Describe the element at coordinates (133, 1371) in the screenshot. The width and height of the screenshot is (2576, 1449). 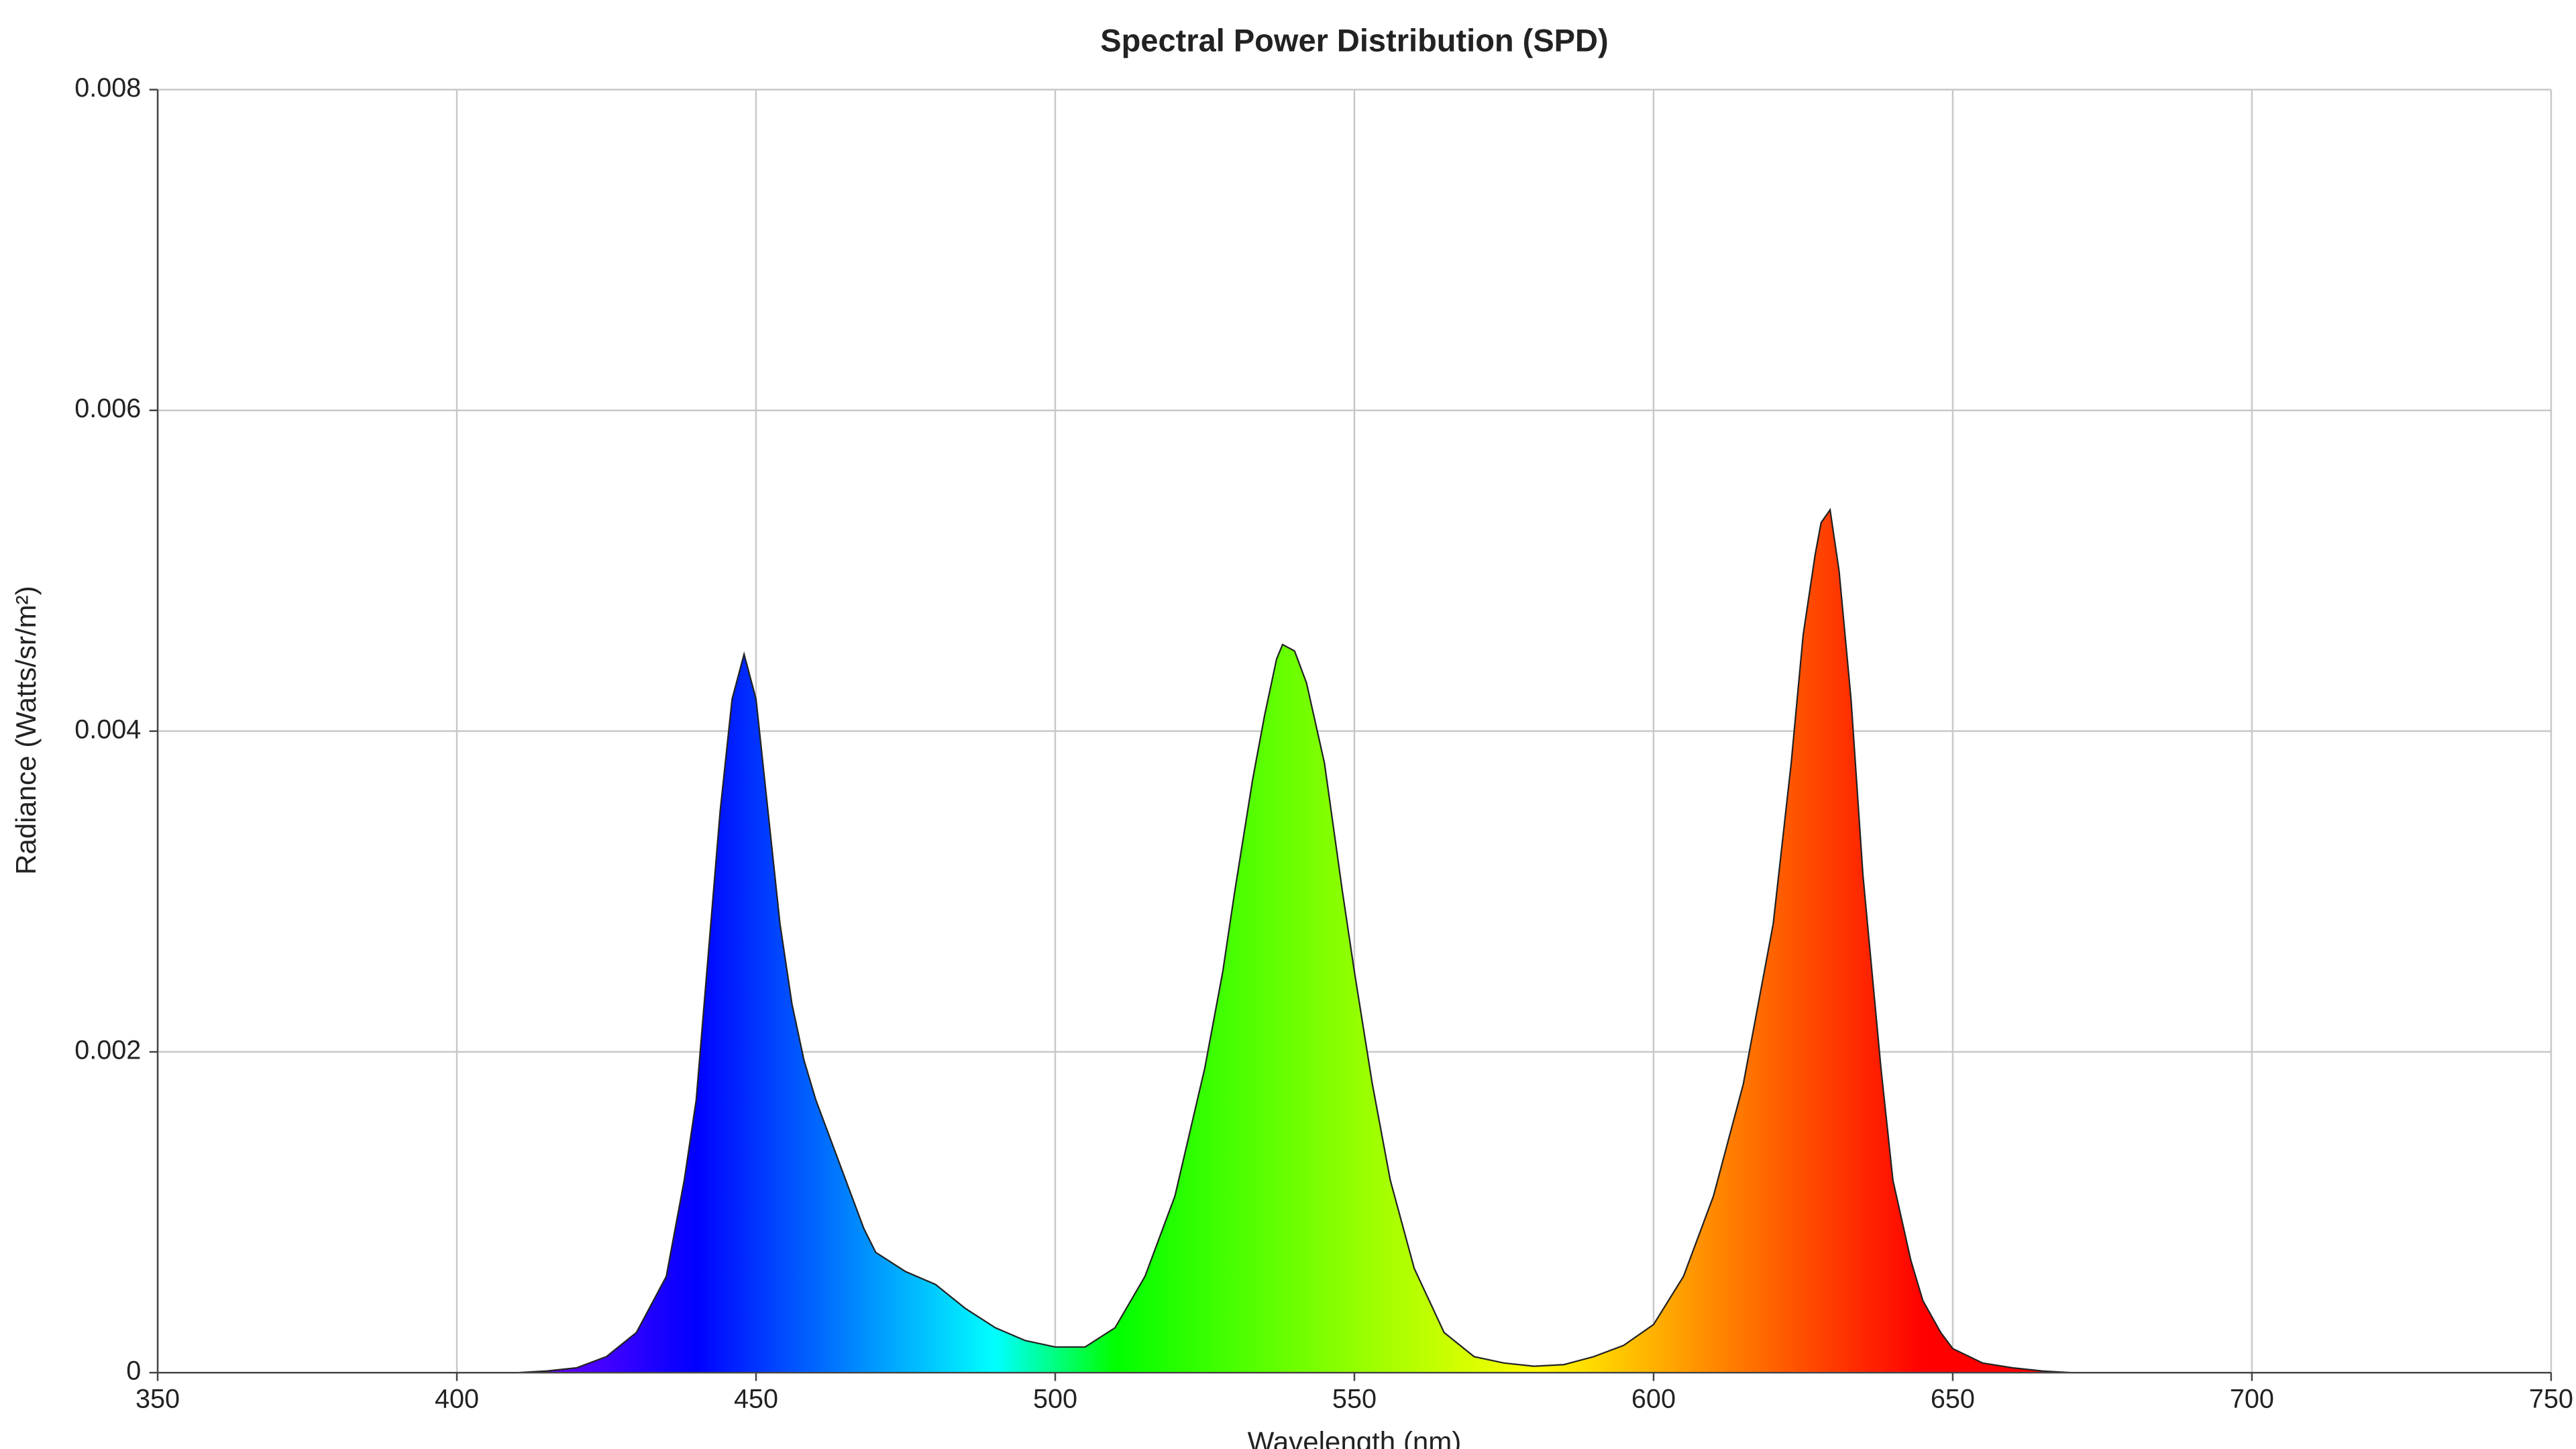
I see `y-tick-label: 0` at that location.